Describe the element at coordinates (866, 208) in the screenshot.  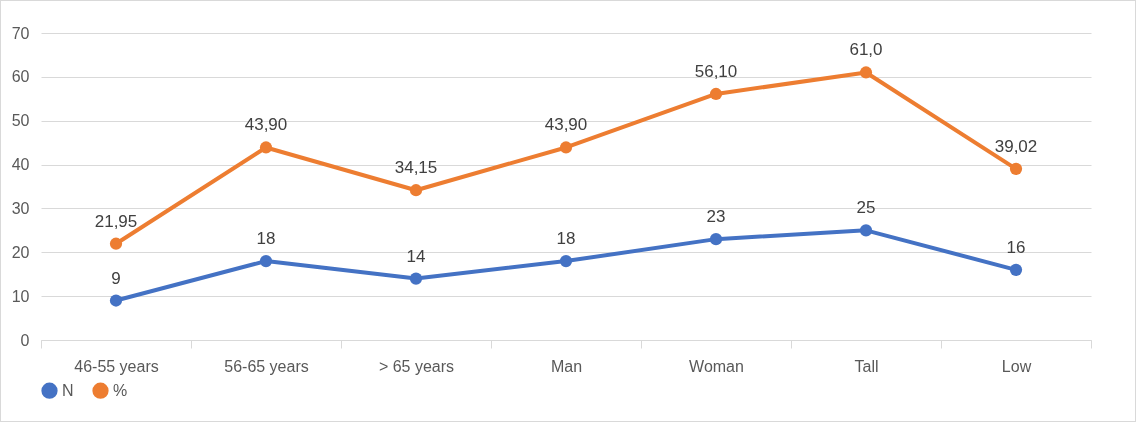
I see `data-label: 25` at that location.